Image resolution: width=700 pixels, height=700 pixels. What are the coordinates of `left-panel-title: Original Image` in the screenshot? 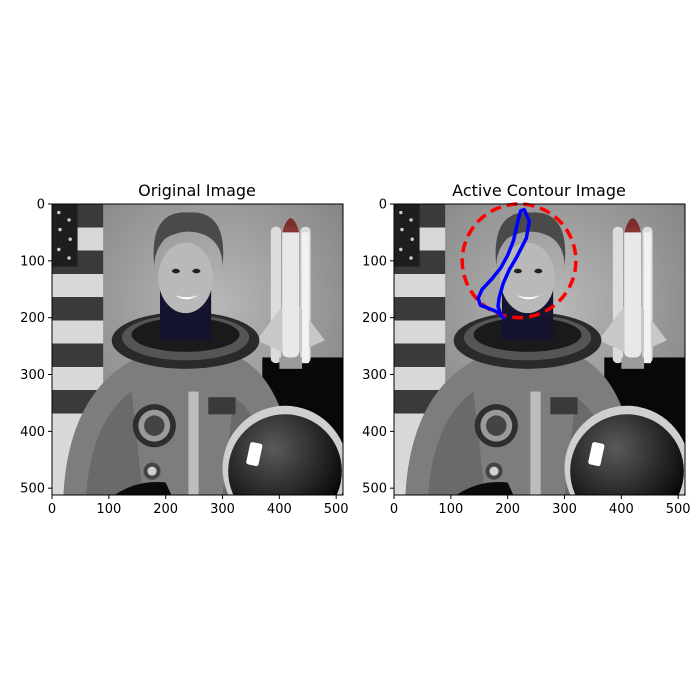 It's located at (197, 190).